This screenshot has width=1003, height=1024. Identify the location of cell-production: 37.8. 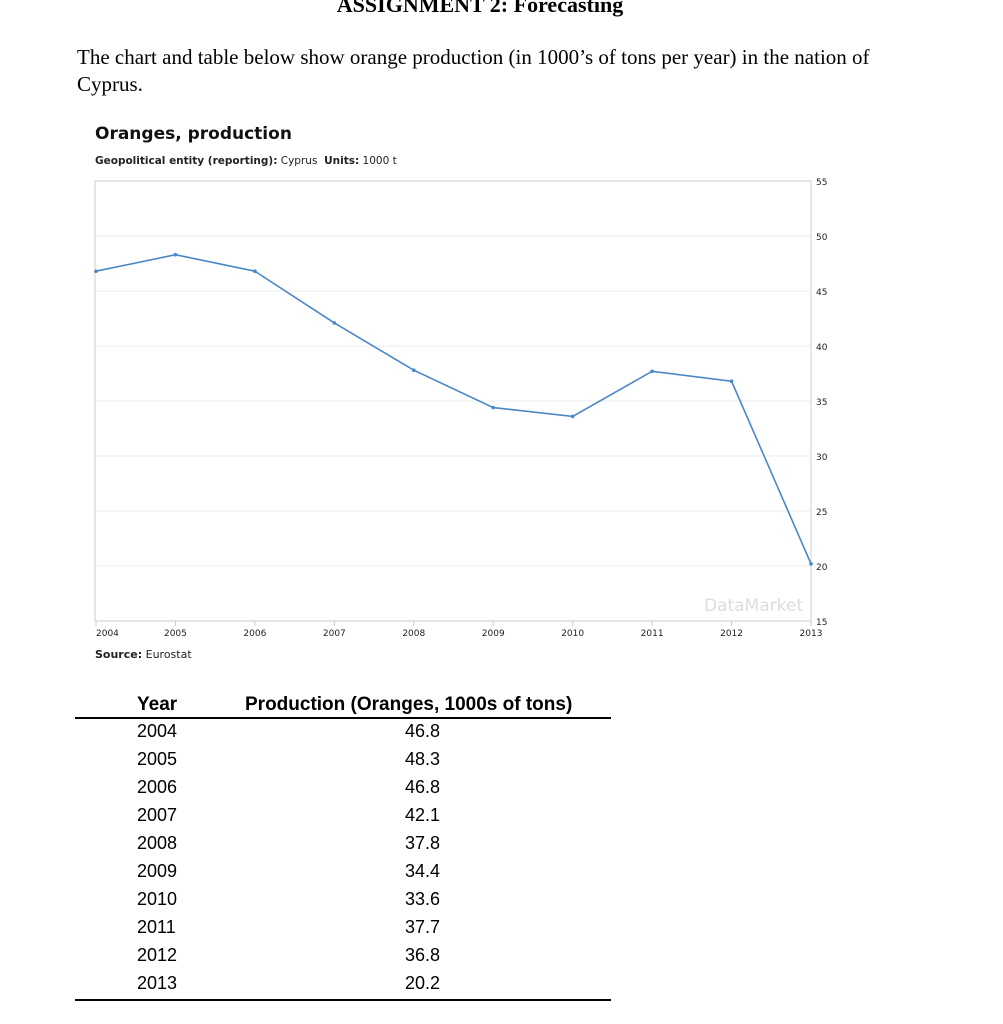
(423, 843).